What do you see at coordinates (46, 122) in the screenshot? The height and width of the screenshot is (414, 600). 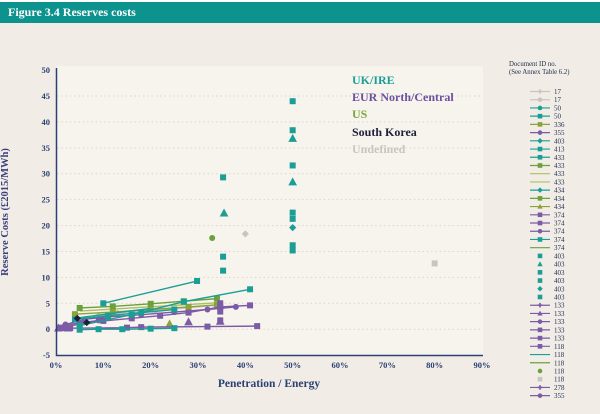 I see `y-tick-40: 40` at bounding box center [46, 122].